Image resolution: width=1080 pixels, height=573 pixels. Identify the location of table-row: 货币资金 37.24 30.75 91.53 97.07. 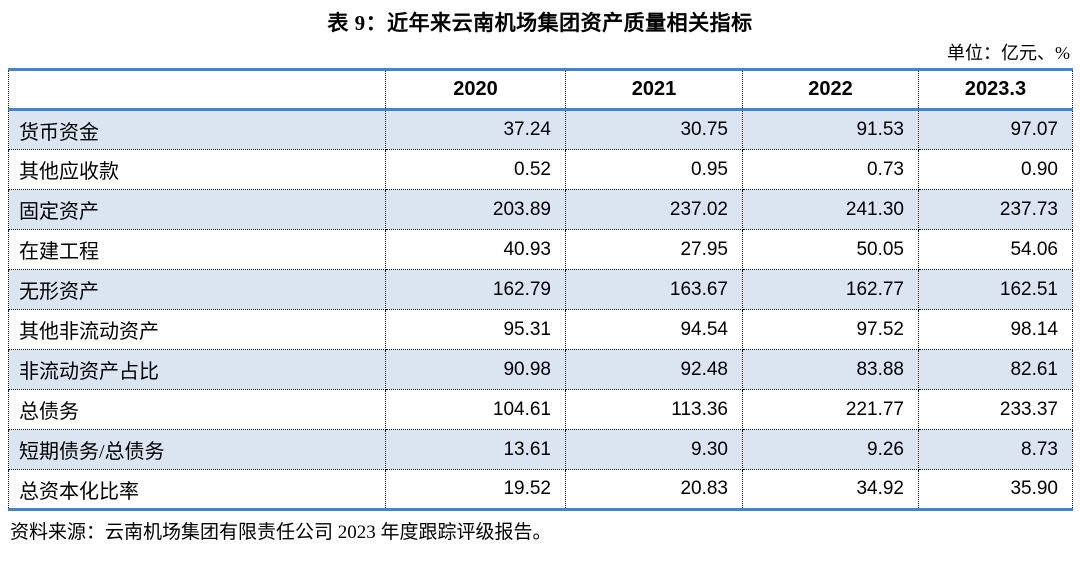
(540, 129).